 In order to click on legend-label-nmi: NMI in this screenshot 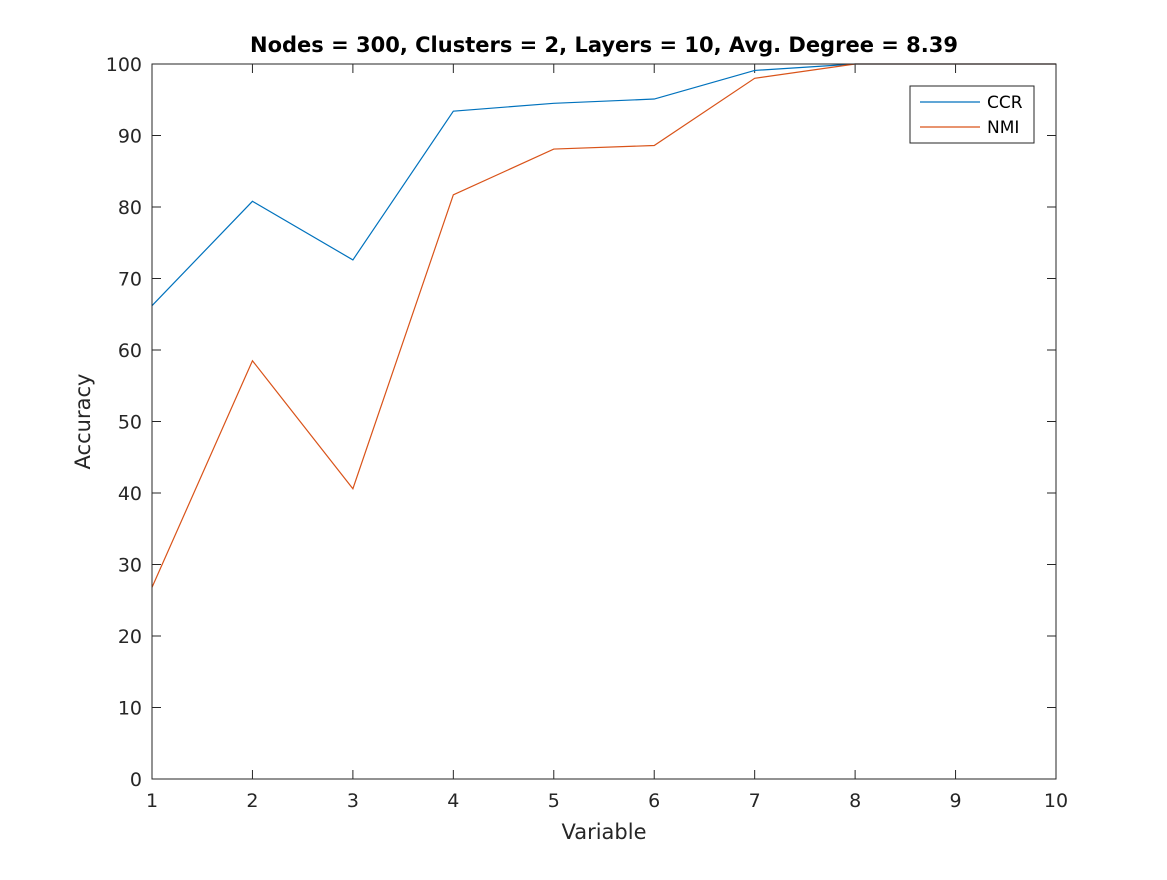, I will do `click(1003, 128)`.